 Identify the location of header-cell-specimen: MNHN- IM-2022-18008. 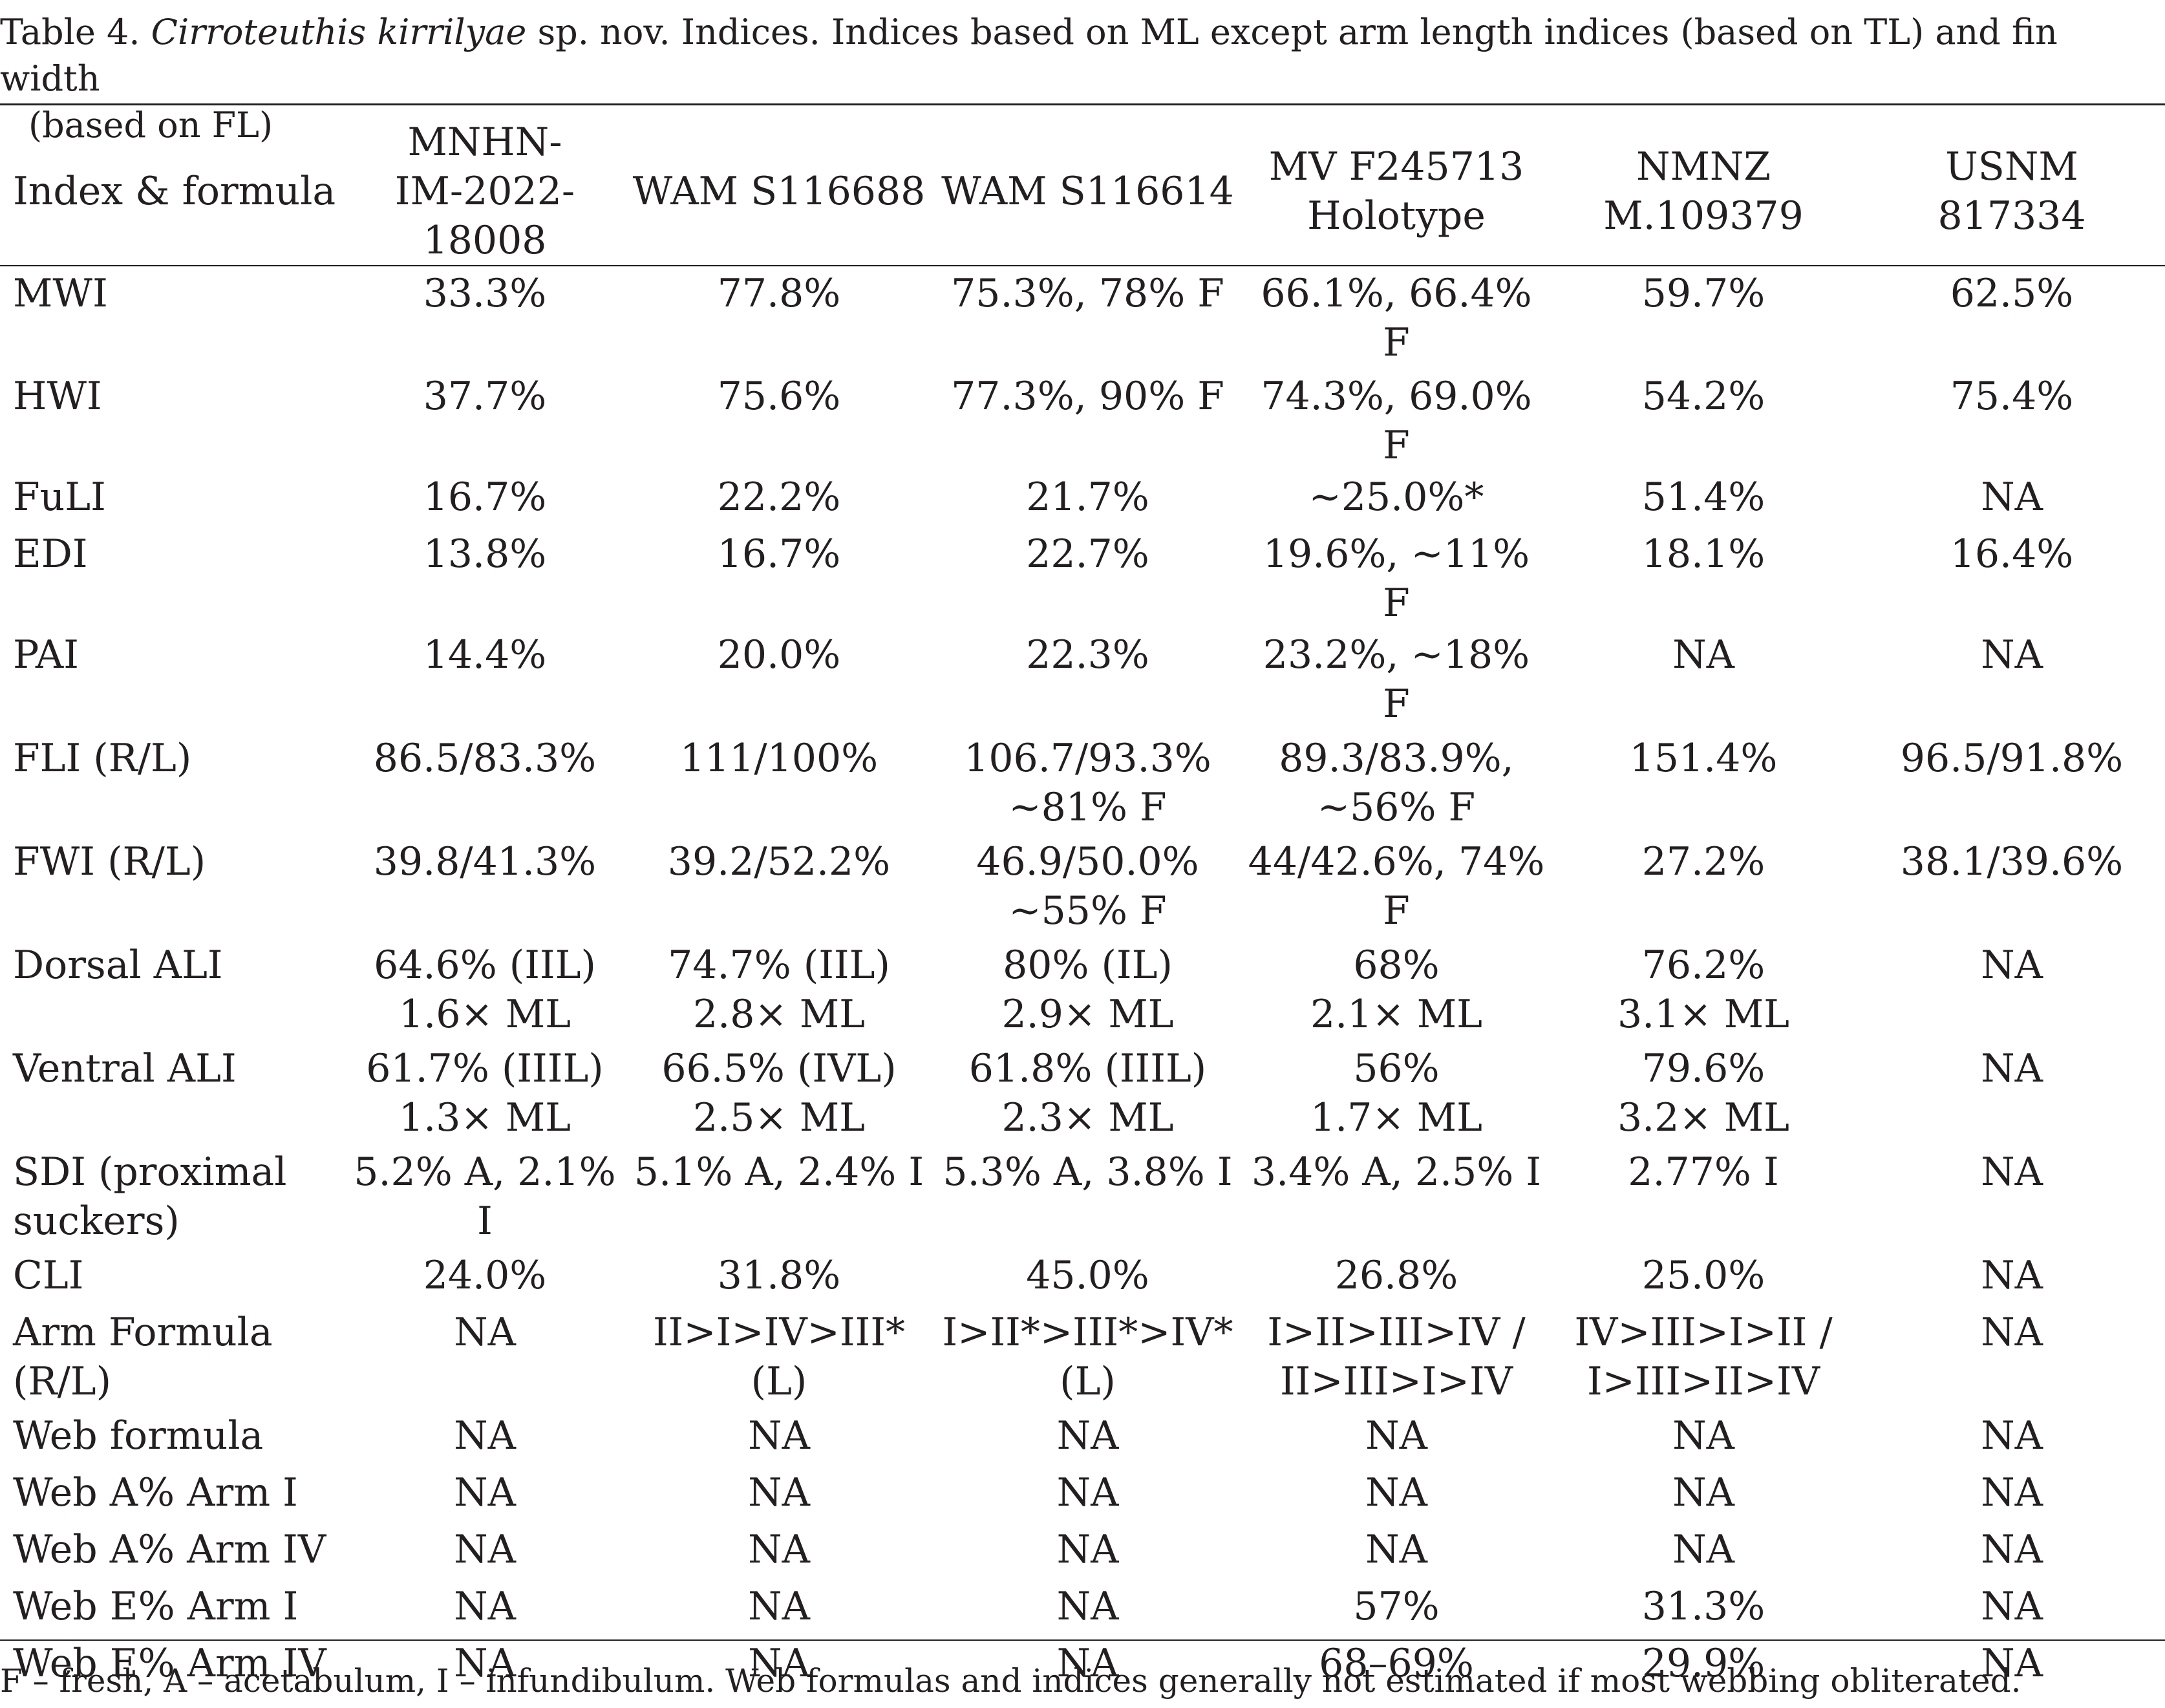
(485, 189).